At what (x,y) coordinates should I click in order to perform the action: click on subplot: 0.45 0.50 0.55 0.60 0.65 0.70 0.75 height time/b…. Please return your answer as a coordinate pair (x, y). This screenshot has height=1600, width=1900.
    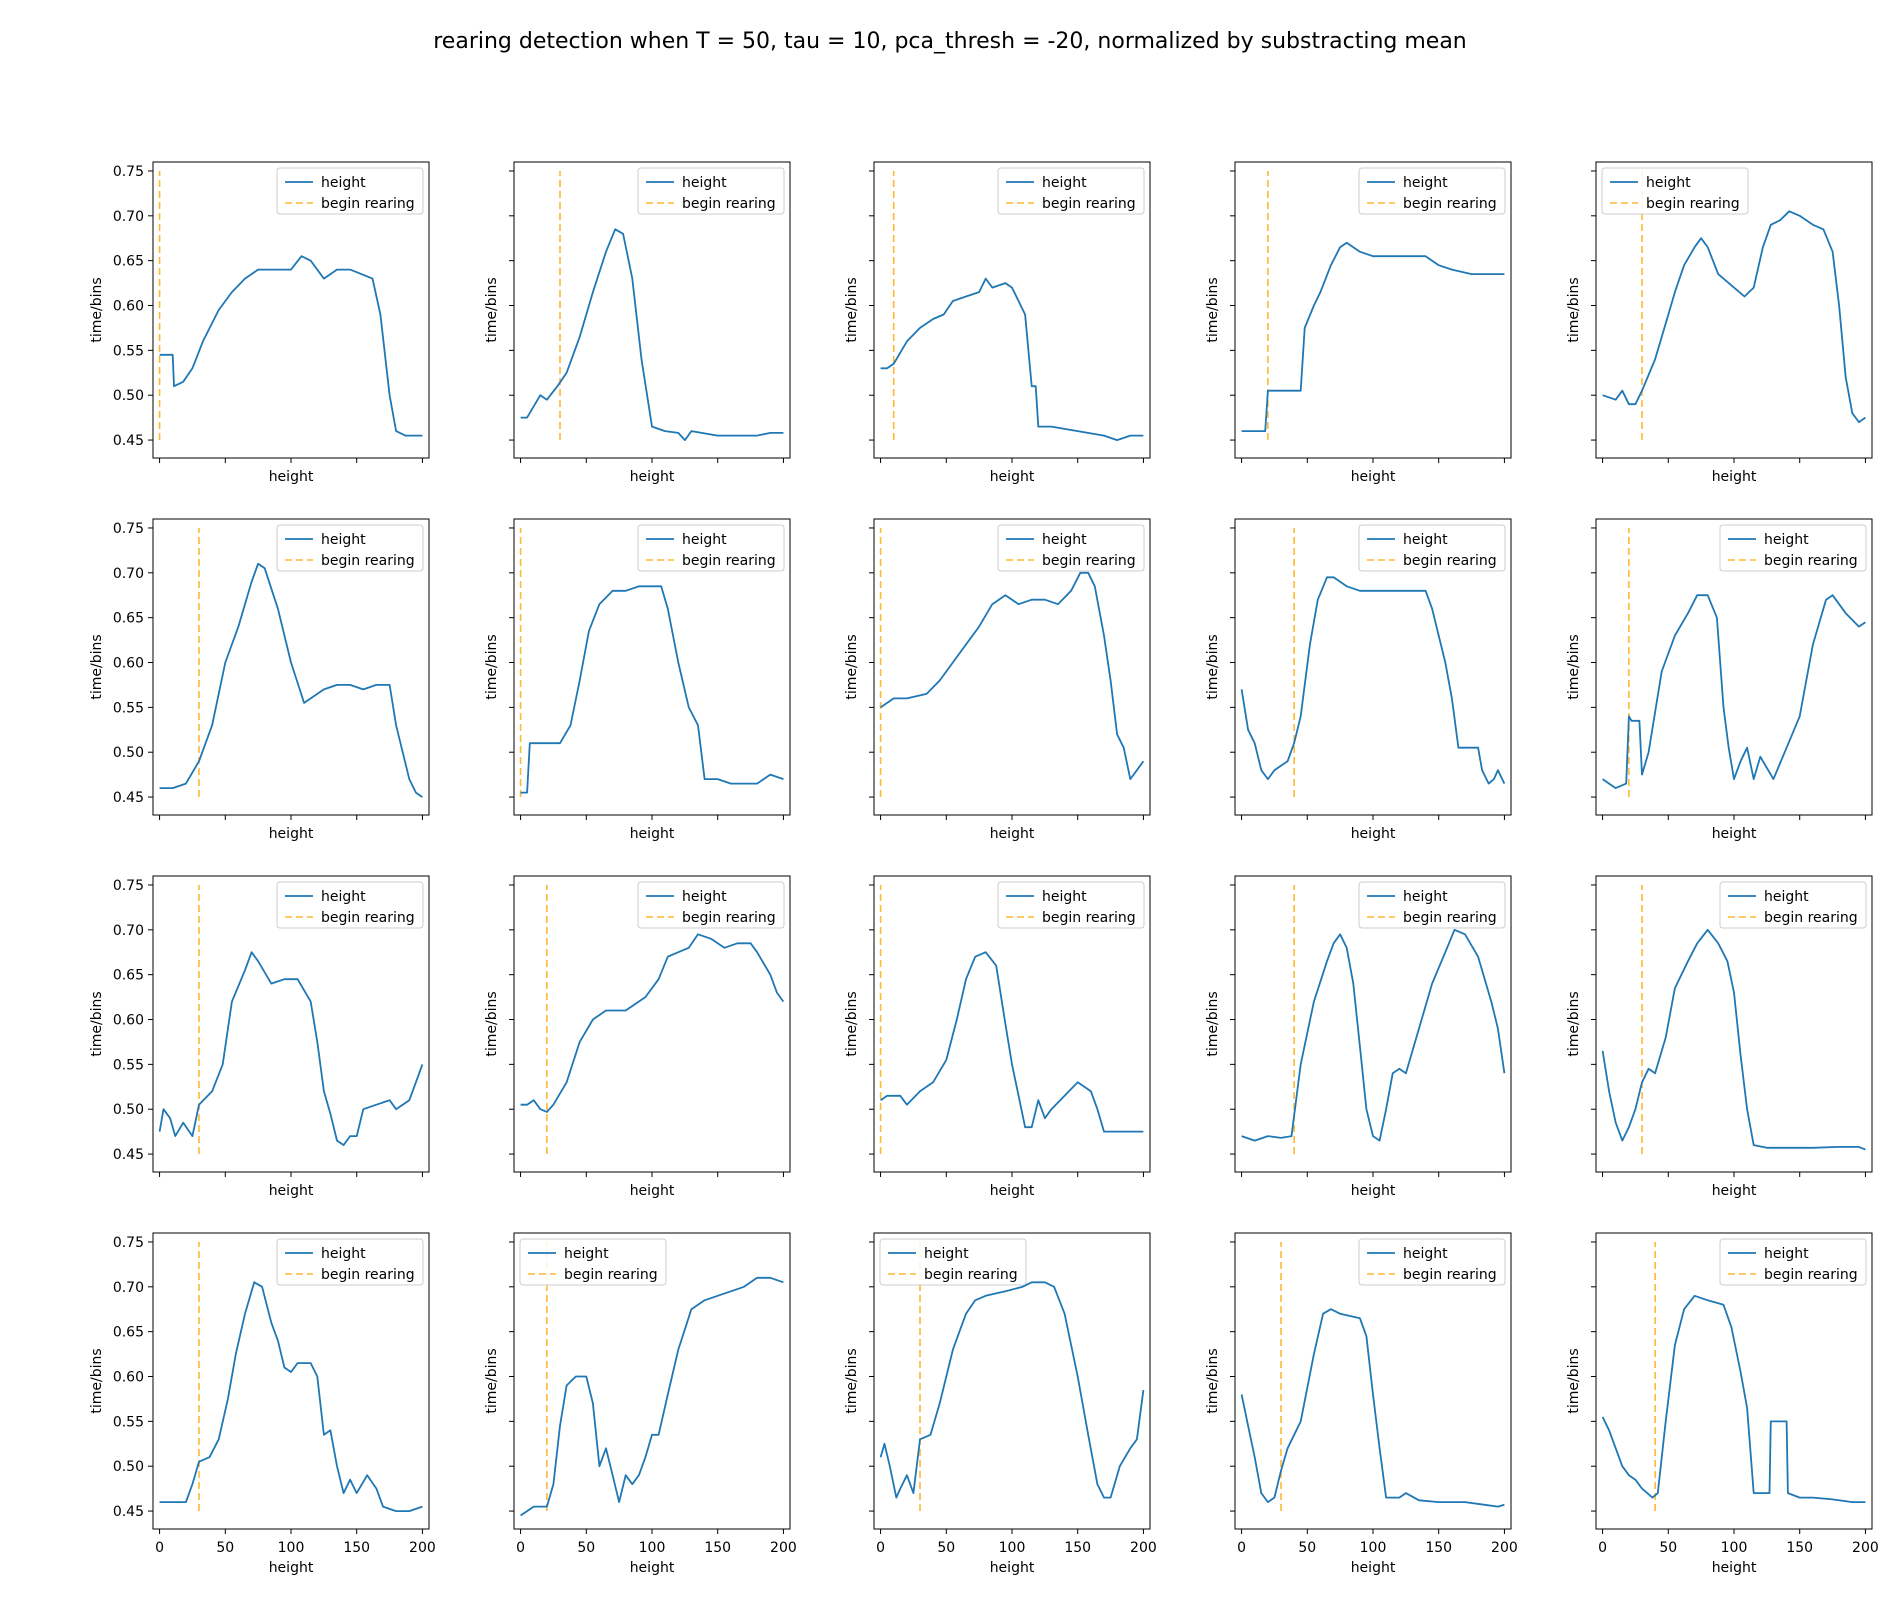
    Looking at the image, I should click on (259, 1037).